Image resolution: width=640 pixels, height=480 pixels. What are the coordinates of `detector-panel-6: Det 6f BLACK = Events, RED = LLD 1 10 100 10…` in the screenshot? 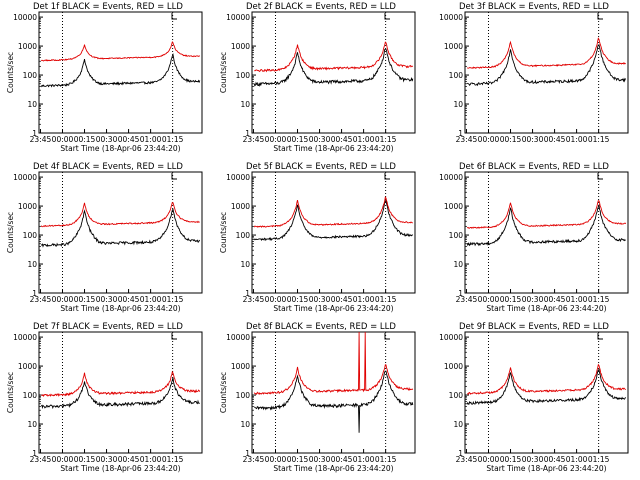 It's located at (532, 240).